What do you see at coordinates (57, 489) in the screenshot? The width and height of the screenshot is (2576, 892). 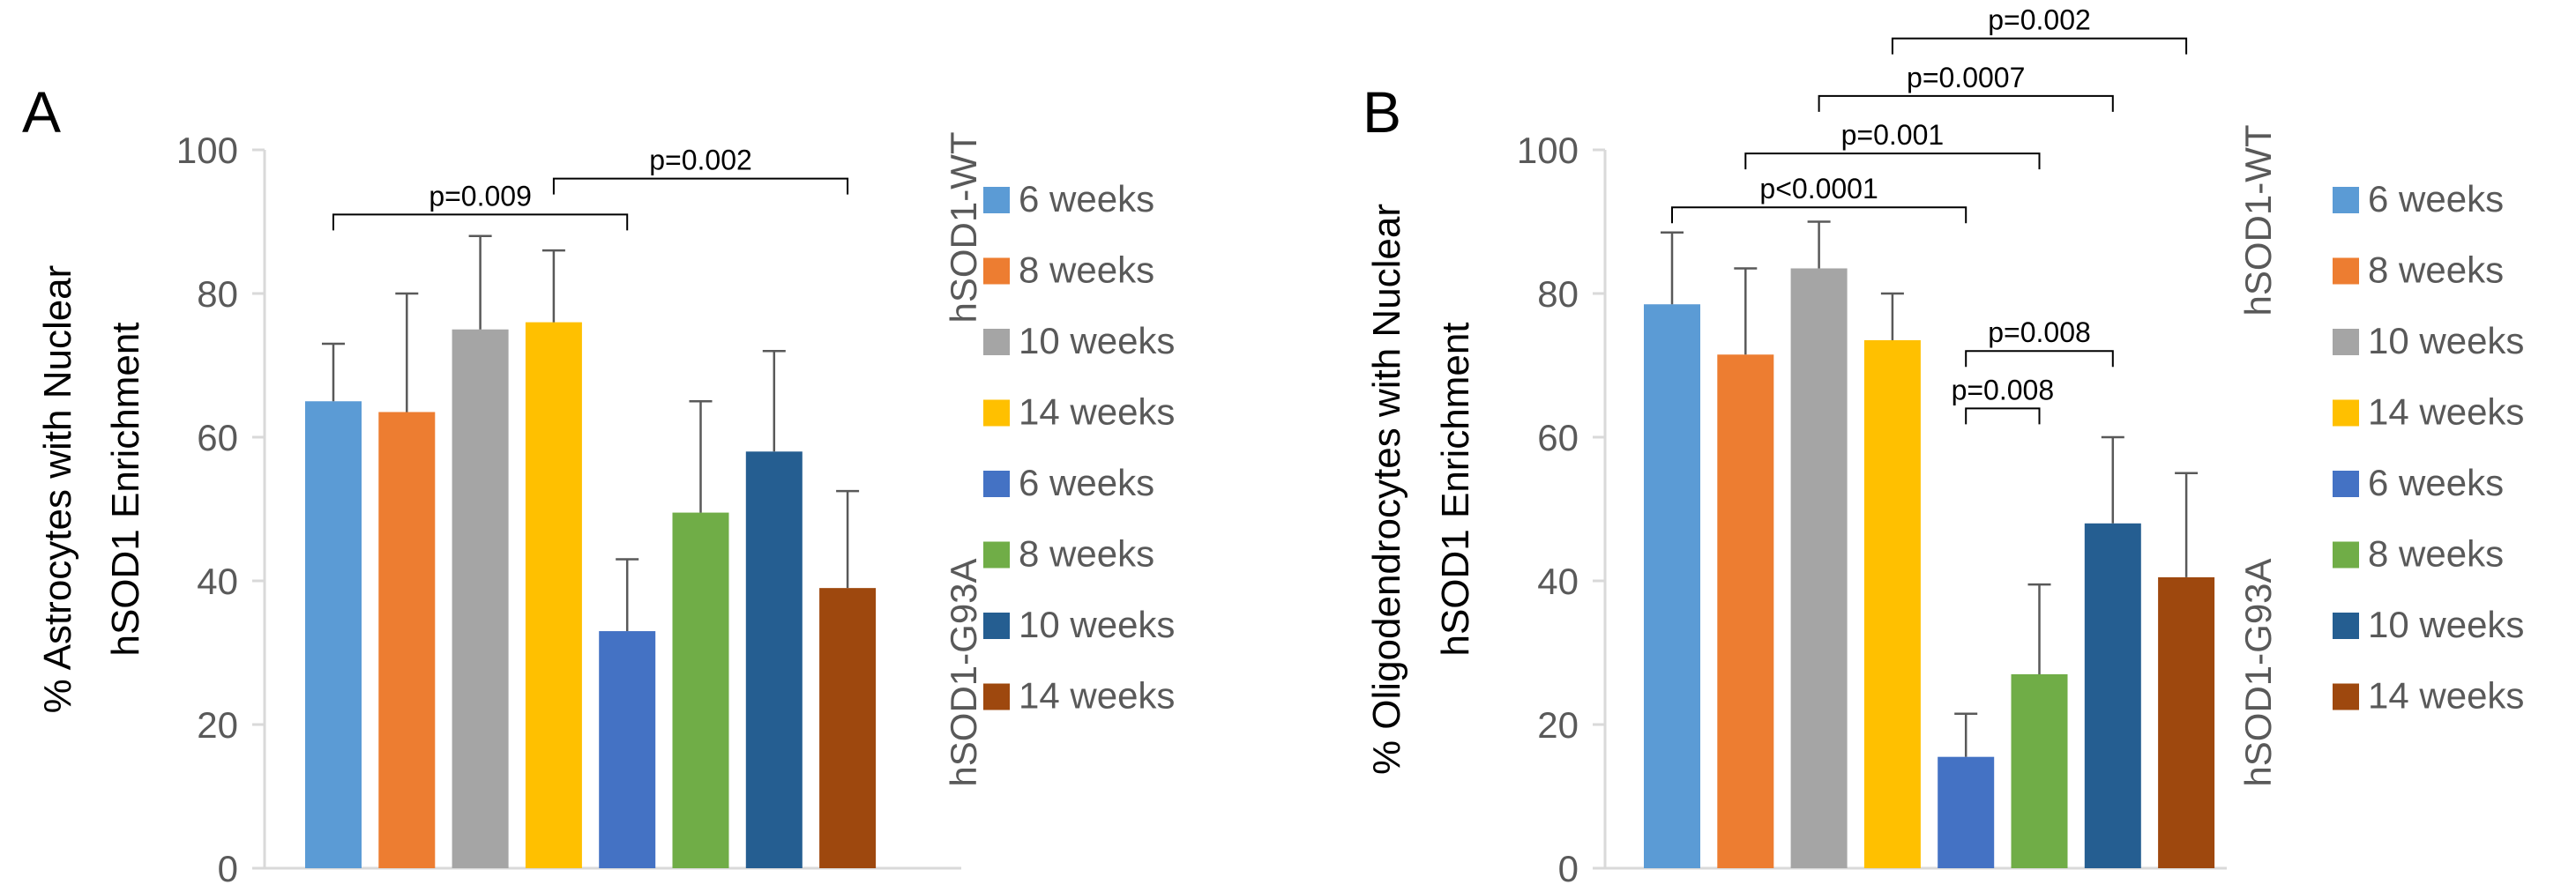 I see `y-axis-label: % Astrocytes with Nuclear` at bounding box center [57, 489].